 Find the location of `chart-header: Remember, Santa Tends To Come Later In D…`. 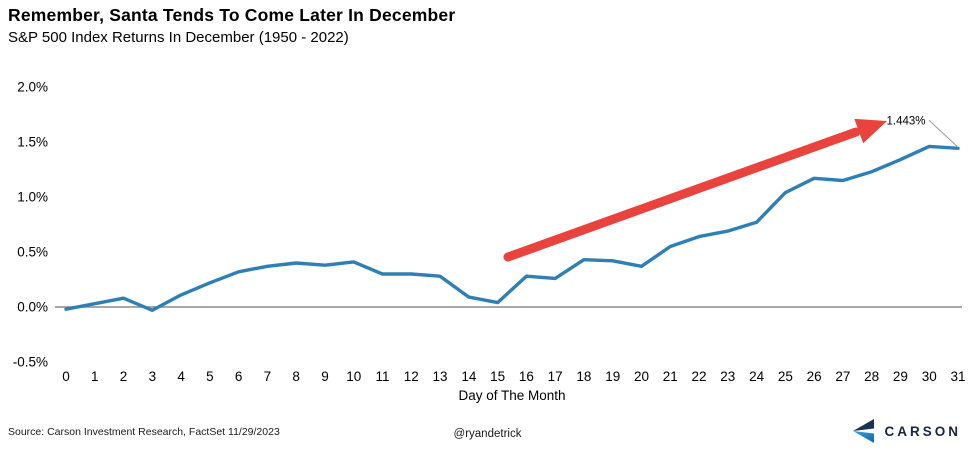

chart-header: Remember, Santa Tends To Come Later In D… is located at coordinates (231, 25).